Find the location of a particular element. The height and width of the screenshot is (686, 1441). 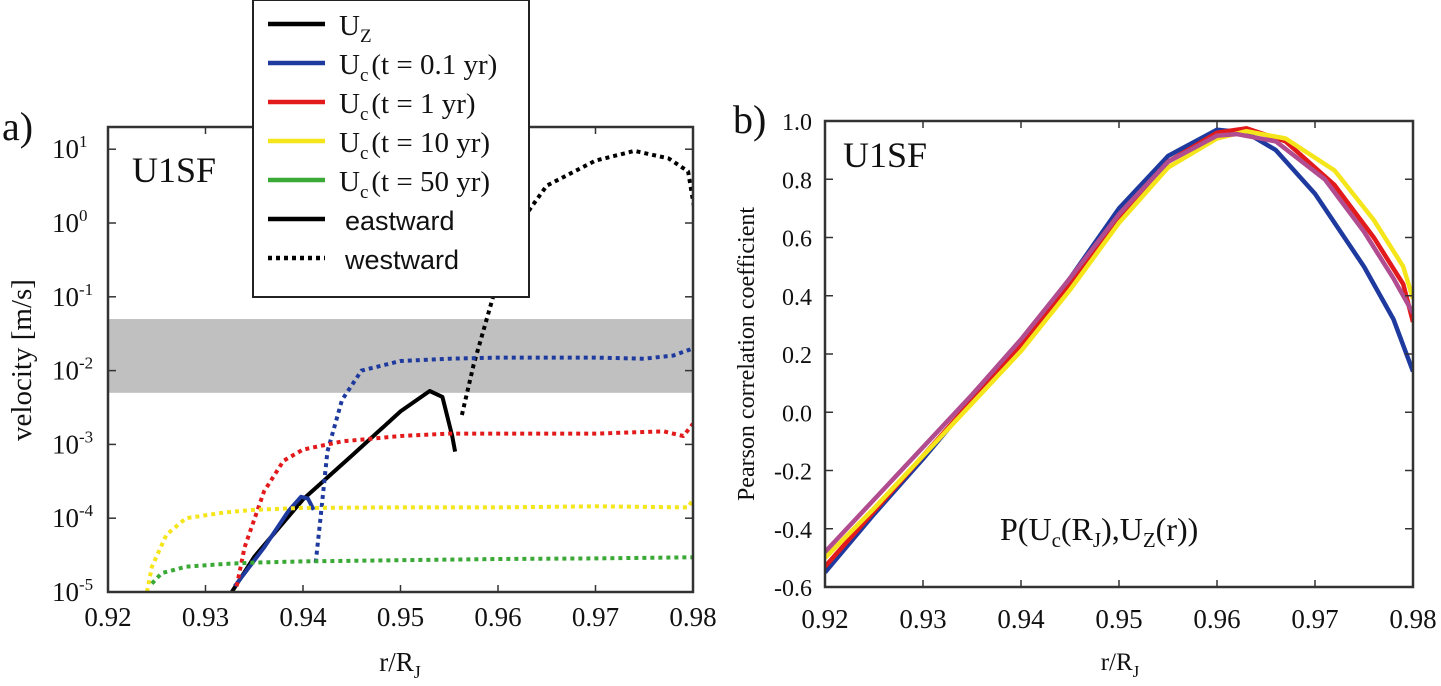

formula-label: P(Uc(RJ),UZ(r)) is located at coordinates (1099, 531).